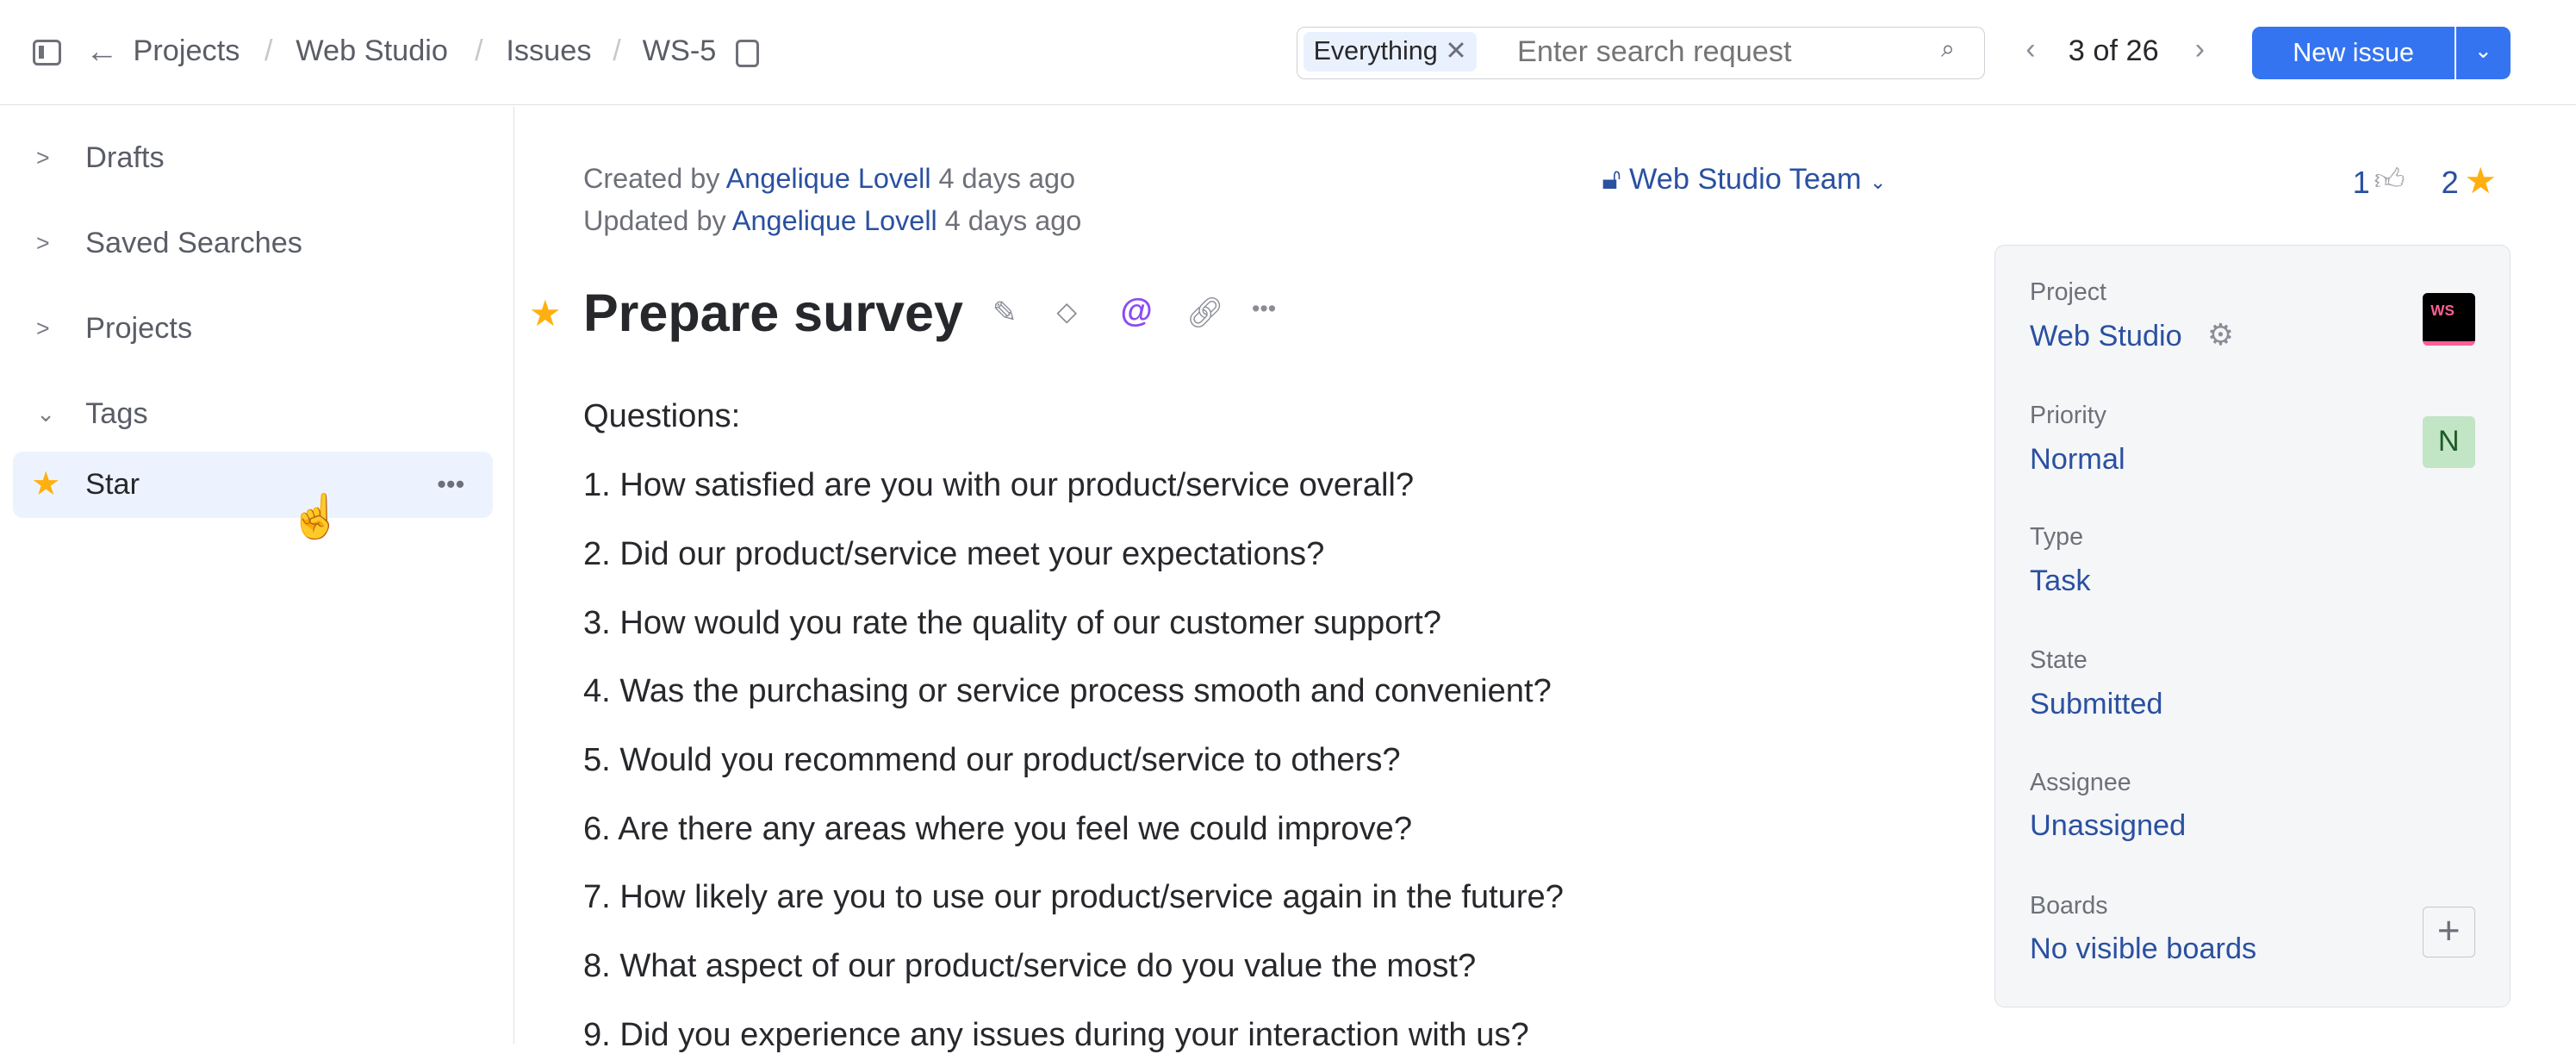 The width and height of the screenshot is (2576, 1054). I want to click on search-box: Everything ✕ ⌕, so click(1641, 52).